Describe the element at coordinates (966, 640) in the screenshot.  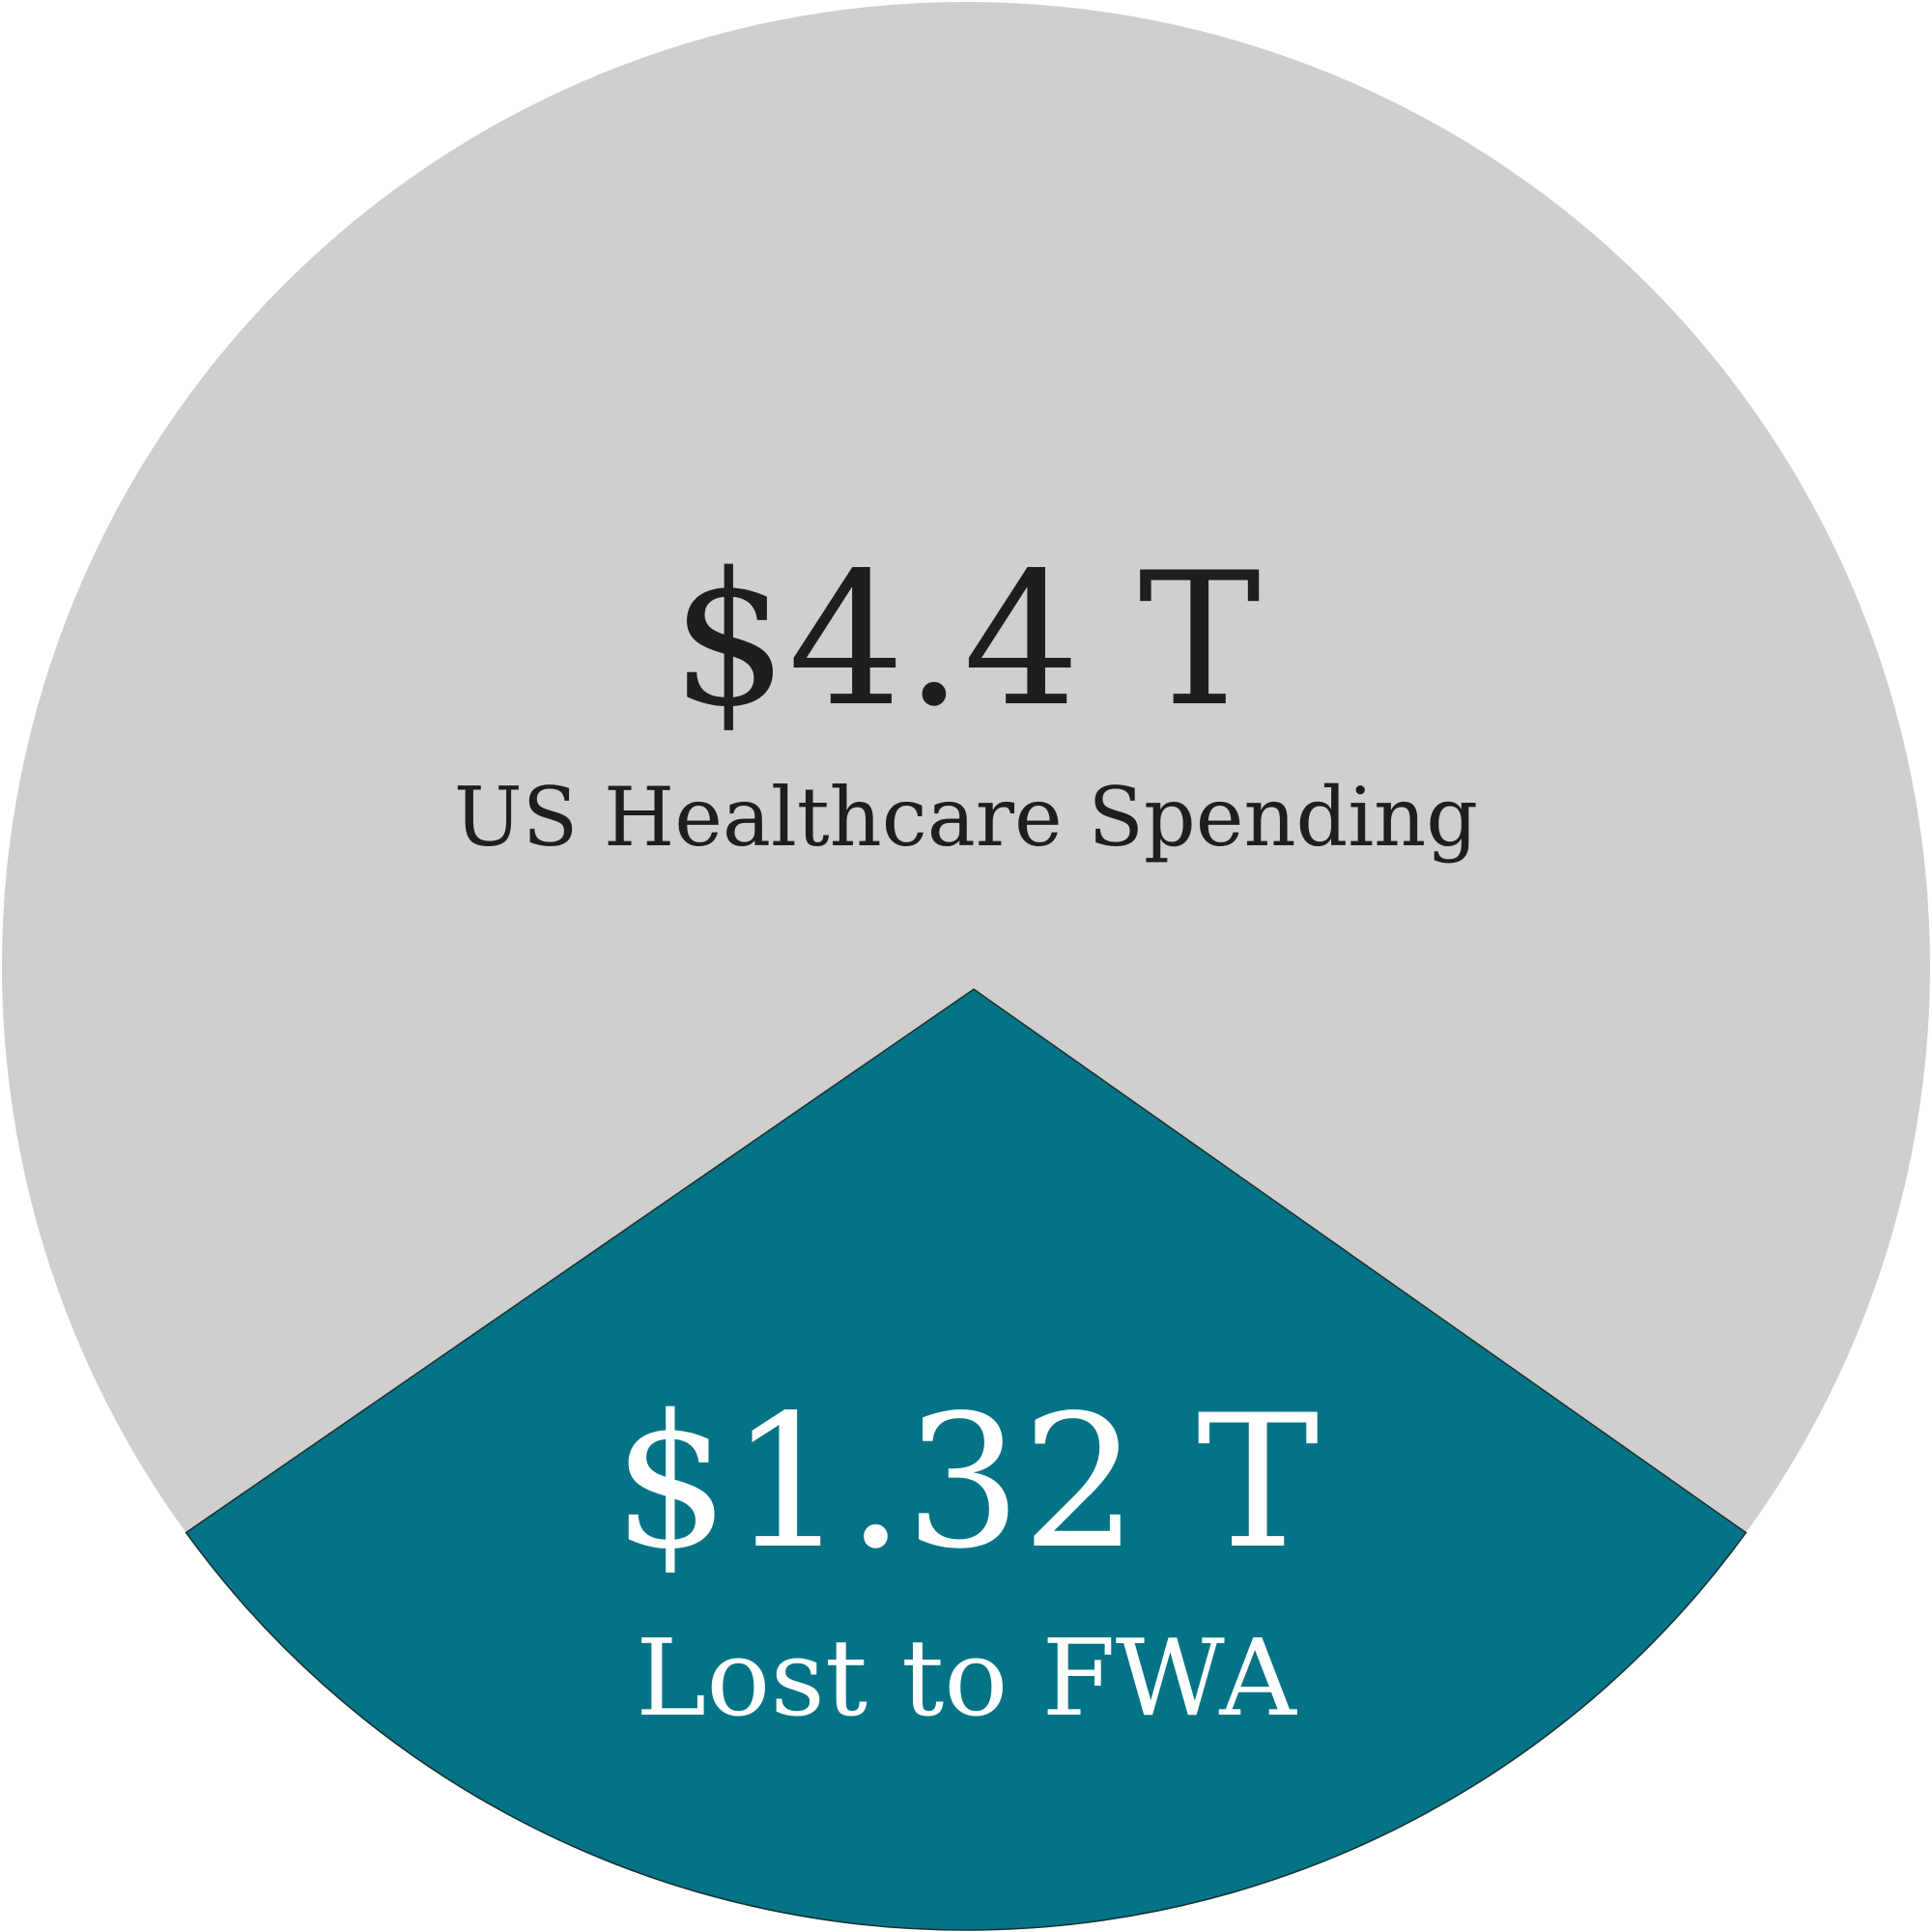
I see `total-value-label: $4.4 T` at that location.